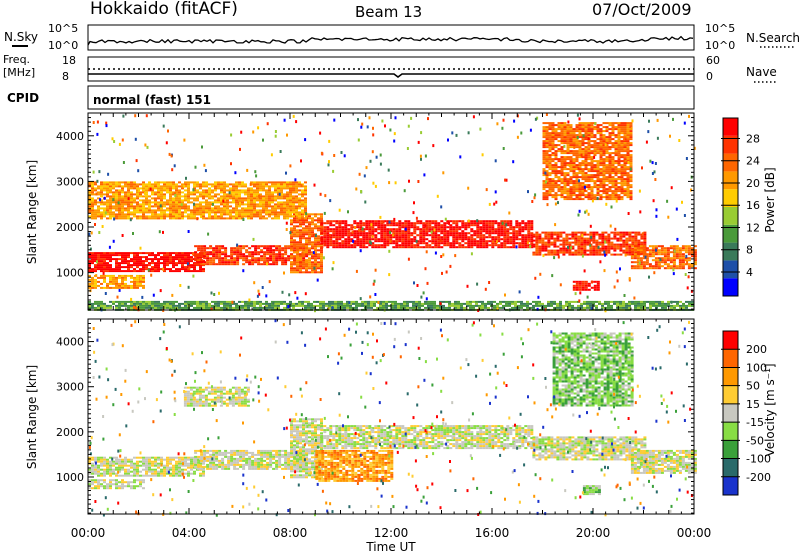 This screenshot has width=800, height=554. Describe the element at coordinates (19, 72) in the screenshot. I see `freq-unit: [MHz]` at that location.